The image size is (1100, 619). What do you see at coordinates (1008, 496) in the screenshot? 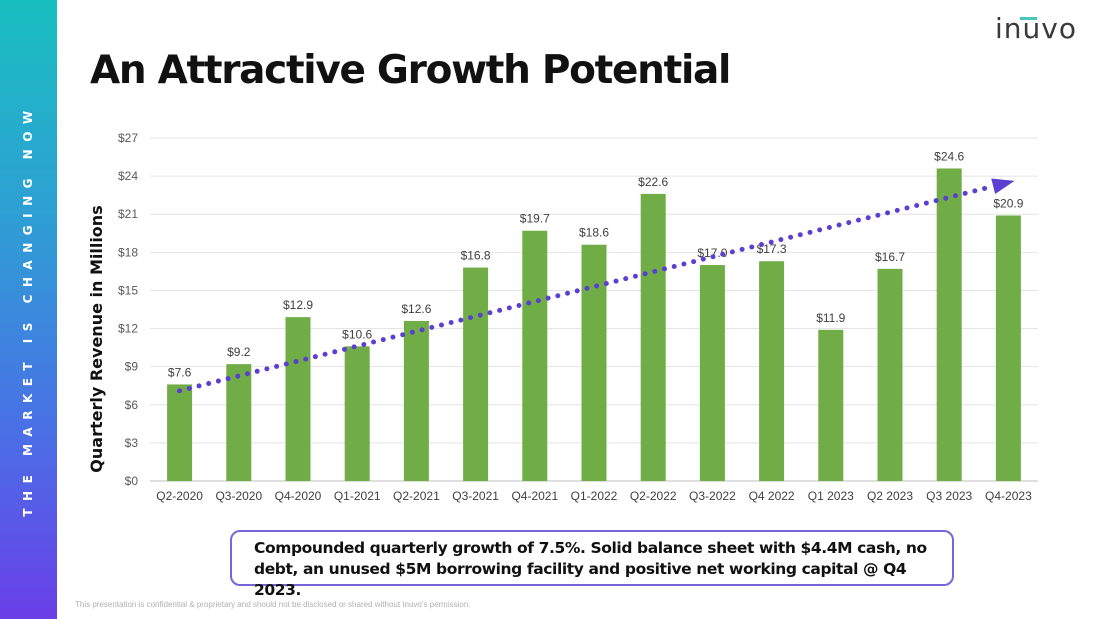
I see `x-tick-label: Q4-2023` at bounding box center [1008, 496].